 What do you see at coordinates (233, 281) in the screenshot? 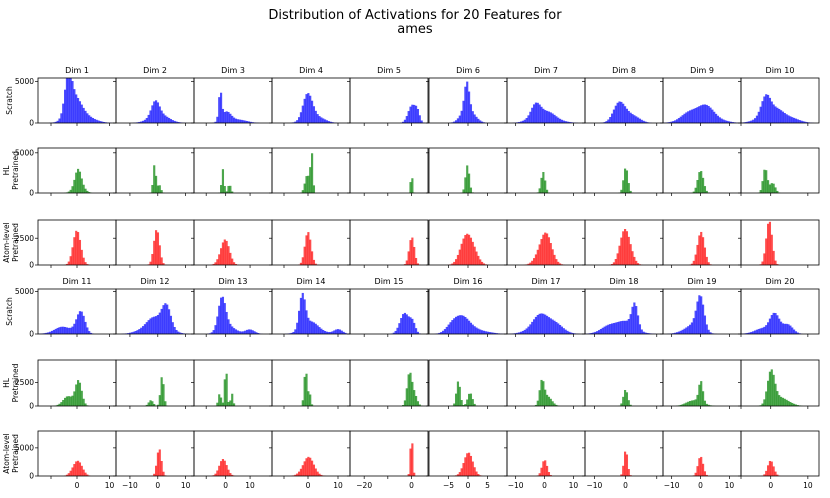
I see `subplot-title: Dim 13` at bounding box center [233, 281].